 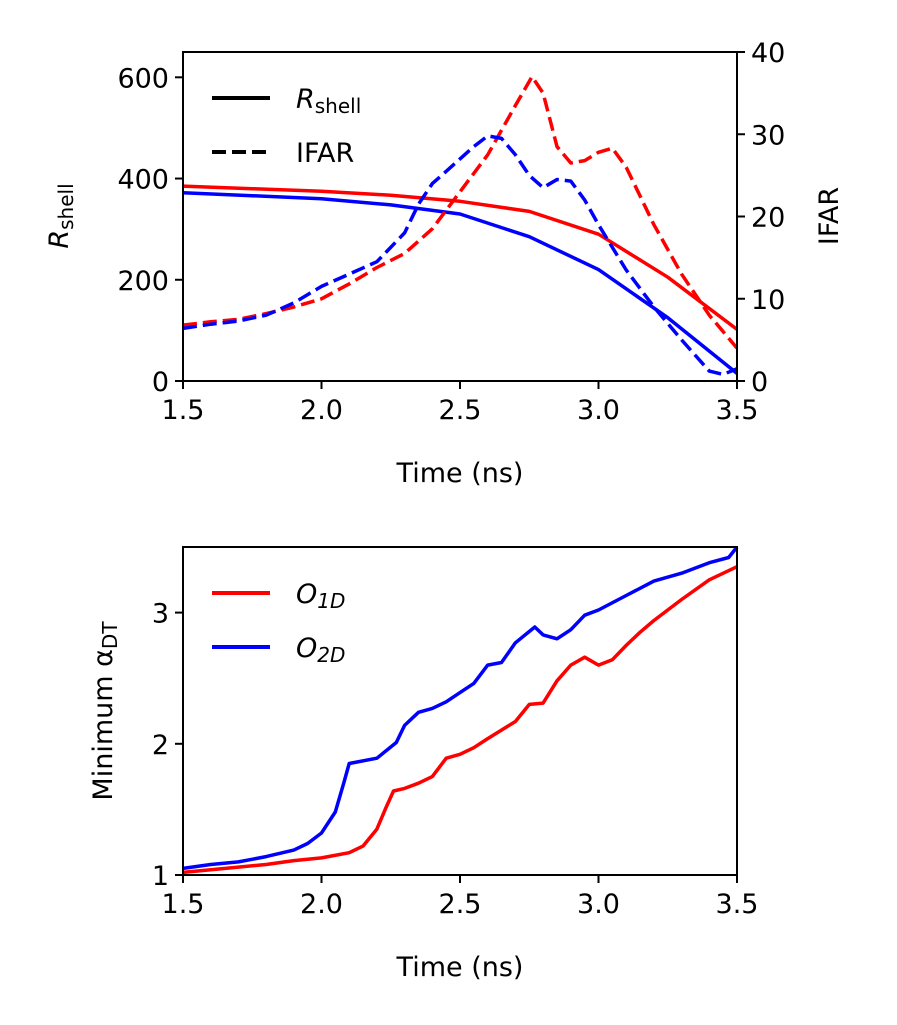 I want to click on top-x-tick-label: 1.5, so click(x=183, y=410).